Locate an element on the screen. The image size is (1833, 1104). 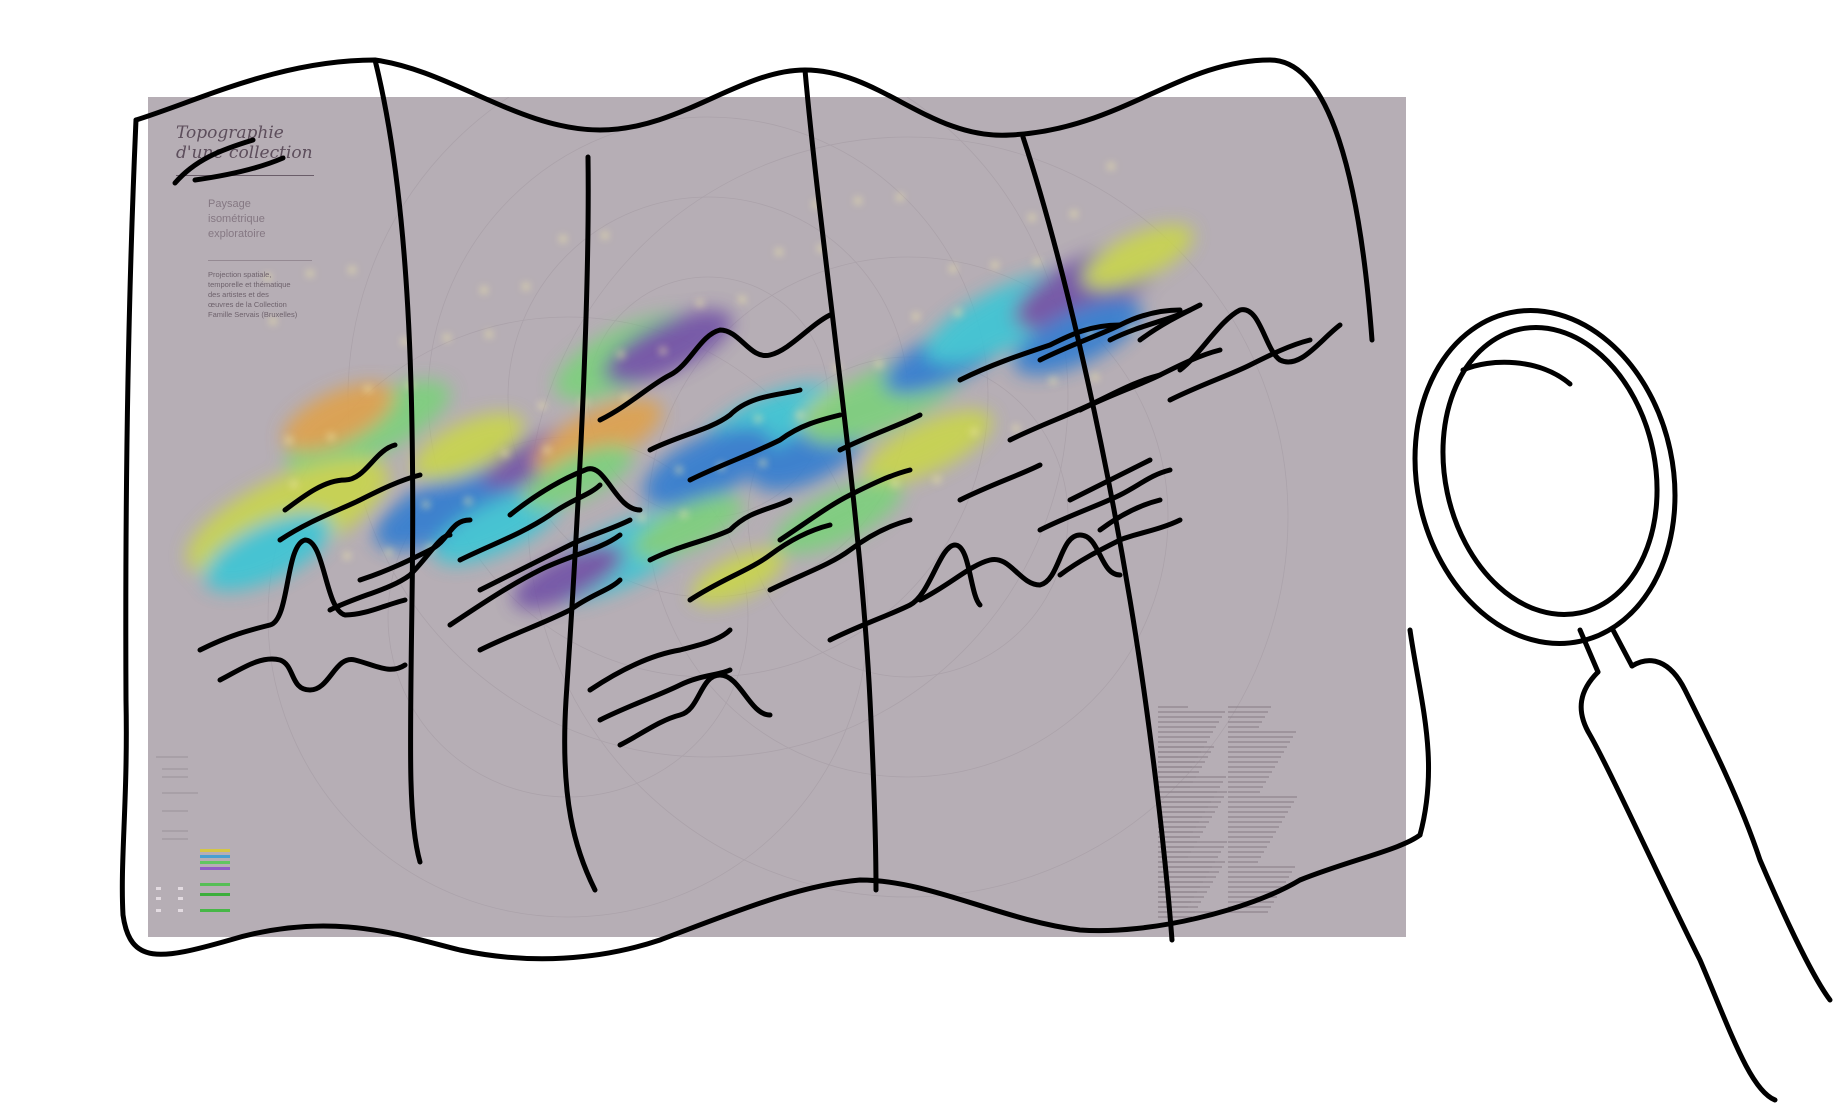
subtitle-rule is located at coordinates (260, 260).